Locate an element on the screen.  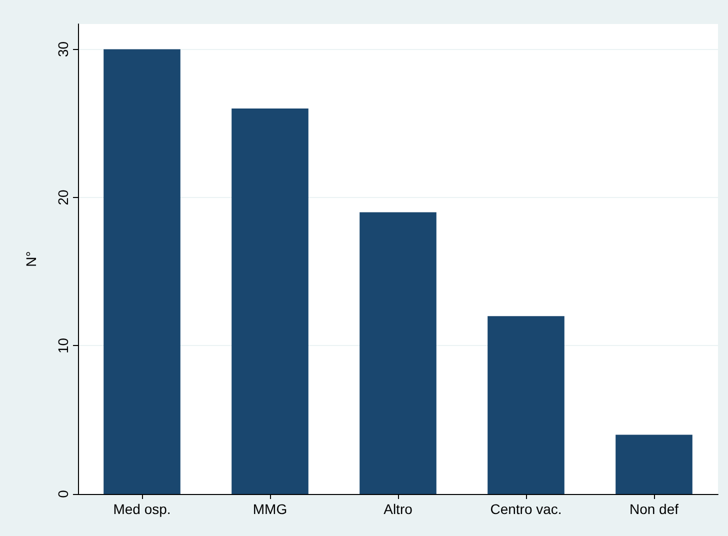
y-tick-label: 30 is located at coordinates (63, 49).